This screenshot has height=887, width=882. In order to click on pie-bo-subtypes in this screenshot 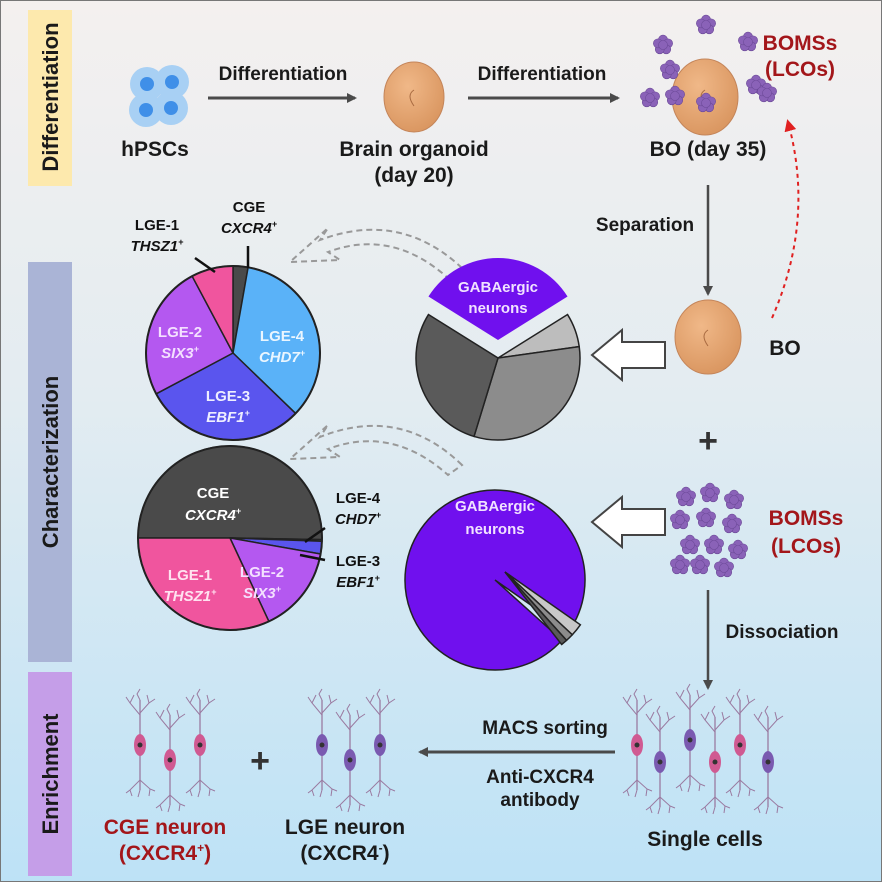, I will do `click(233, 353)`.